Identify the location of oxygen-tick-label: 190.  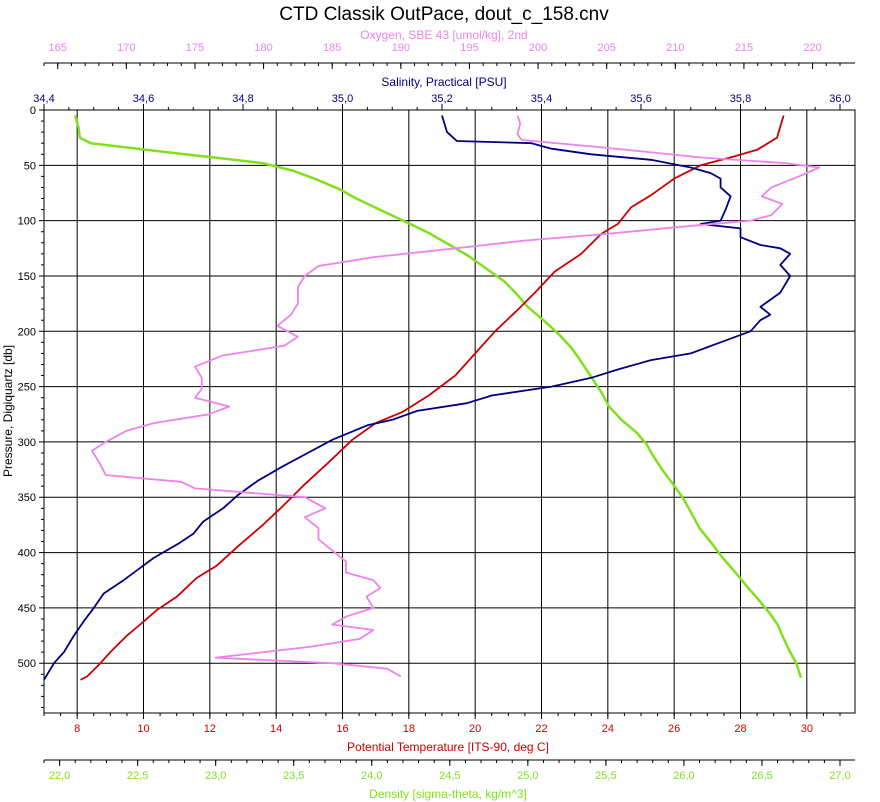
(401, 48).